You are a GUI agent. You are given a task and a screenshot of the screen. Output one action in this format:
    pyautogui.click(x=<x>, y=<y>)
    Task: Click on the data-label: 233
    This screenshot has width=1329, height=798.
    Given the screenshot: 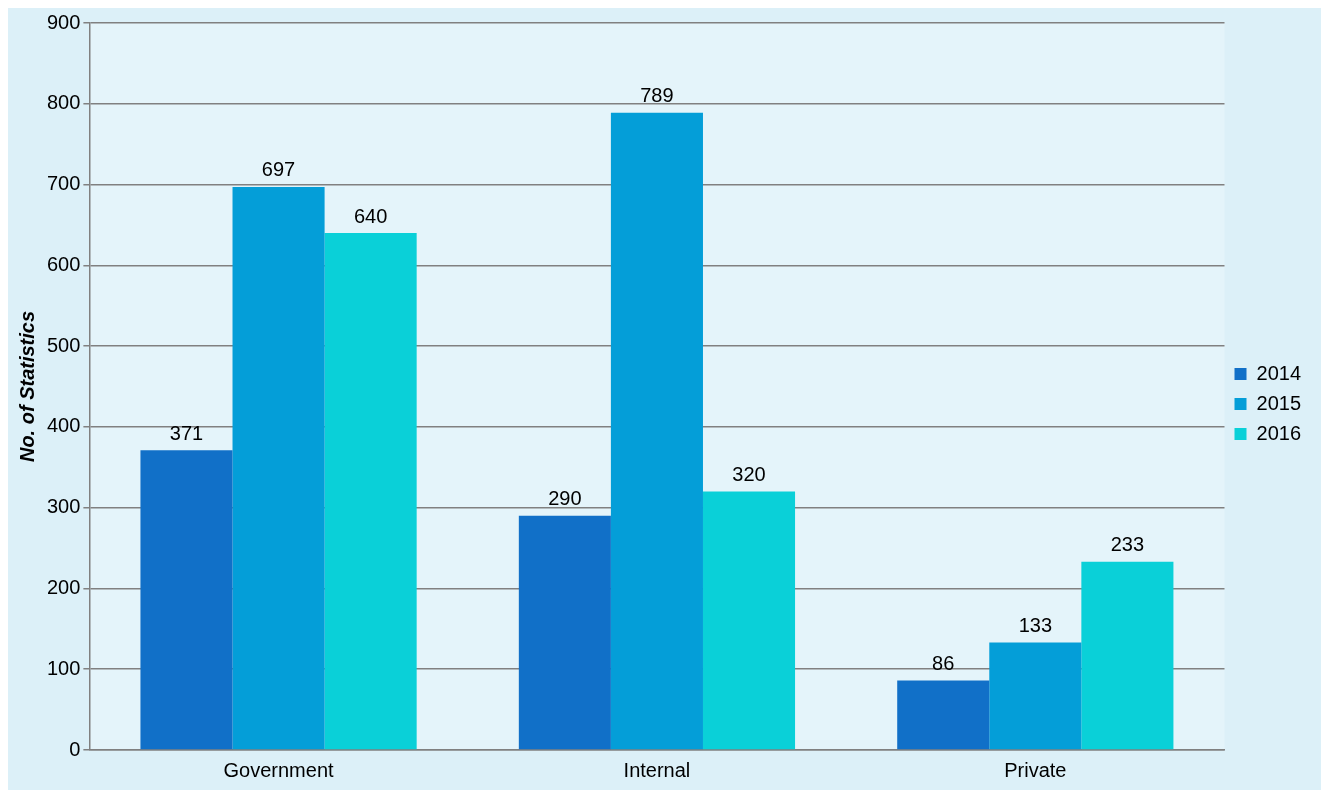 What is the action you would take?
    pyautogui.click(x=1127, y=544)
    